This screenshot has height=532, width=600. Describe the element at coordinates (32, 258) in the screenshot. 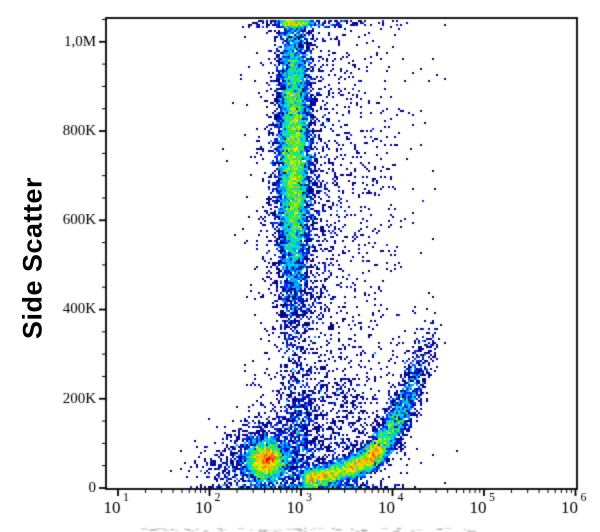

I see `y-axis-title: Side Scatter` at that location.